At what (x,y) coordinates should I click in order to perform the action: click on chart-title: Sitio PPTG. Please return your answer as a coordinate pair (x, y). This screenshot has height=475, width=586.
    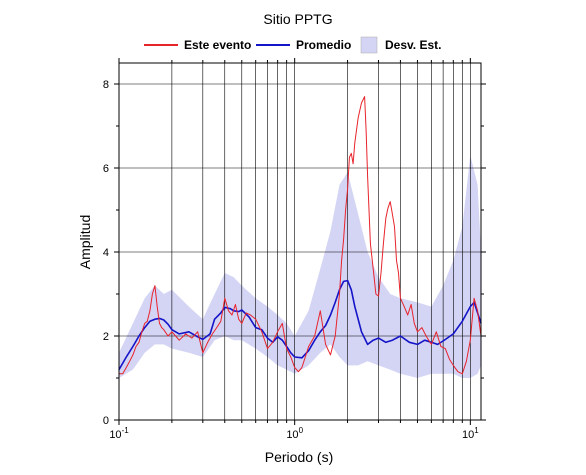
    Looking at the image, I should click on (297, 19).